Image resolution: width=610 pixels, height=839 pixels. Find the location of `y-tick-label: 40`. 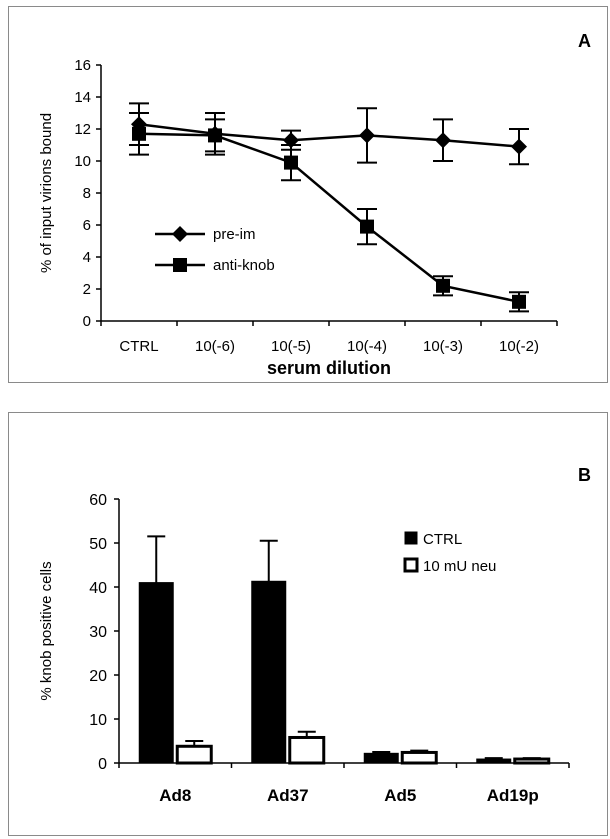

y-tick-label: 40 is located at coordinates (98, 588).